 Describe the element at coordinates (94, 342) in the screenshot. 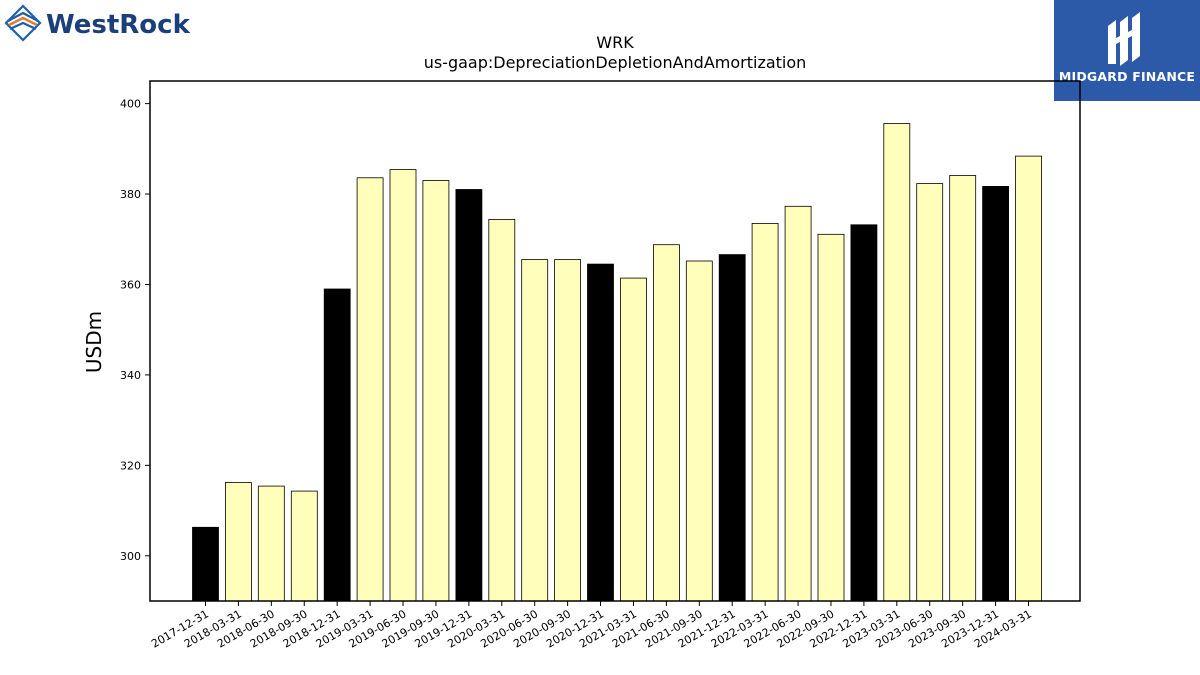

I see `y-axis-label: USDm` at that location.